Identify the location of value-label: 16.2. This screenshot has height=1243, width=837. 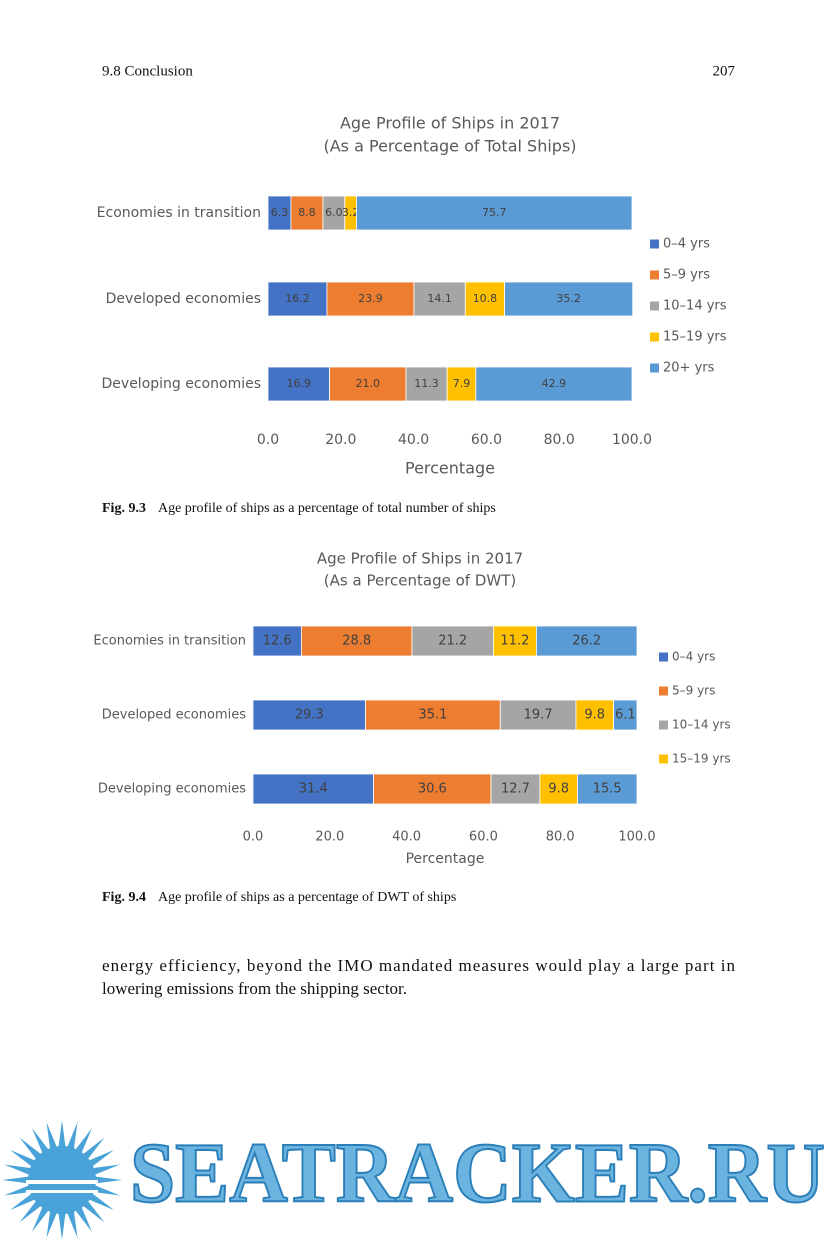
(297, 298).